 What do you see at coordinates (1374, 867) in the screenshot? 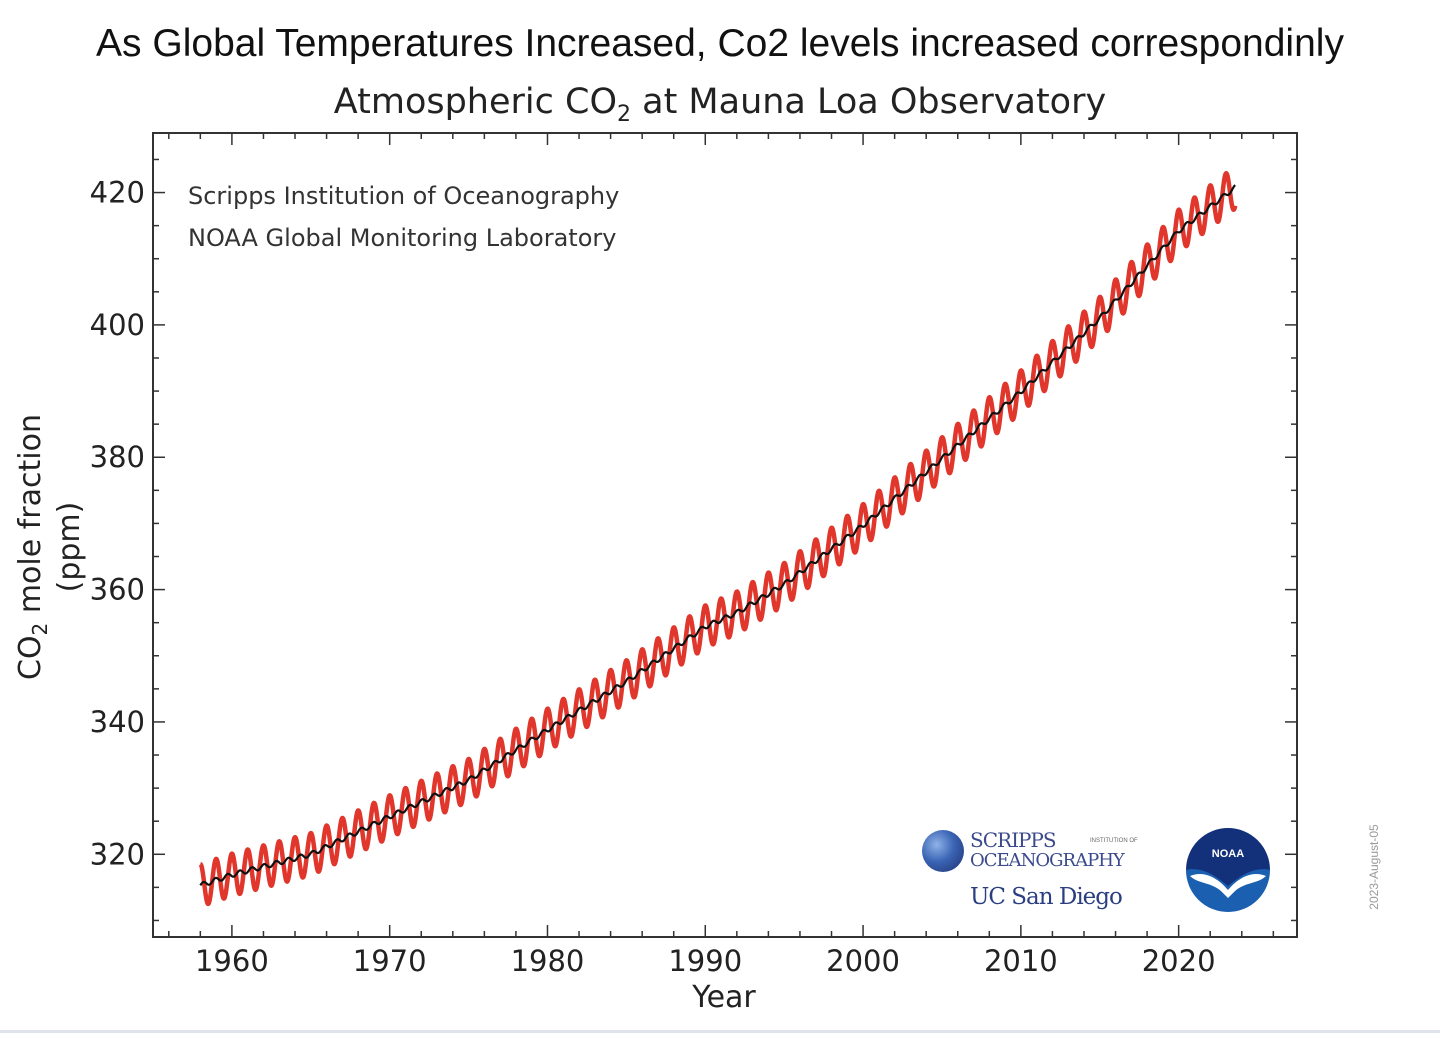
I see `date-stamp: 2023-August-05` at bounding box center [1374, 867].